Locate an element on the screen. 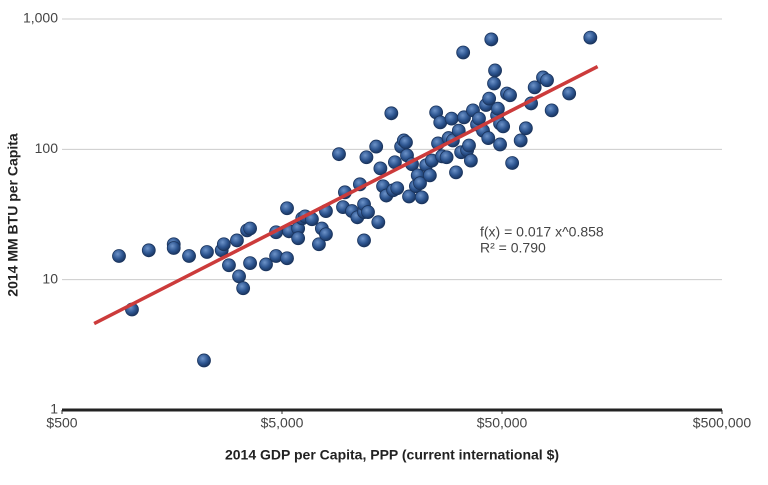 The height and width of the screenshot is (485, 768). x-tick-label: $500,000 is located at coordinates (722, 423).